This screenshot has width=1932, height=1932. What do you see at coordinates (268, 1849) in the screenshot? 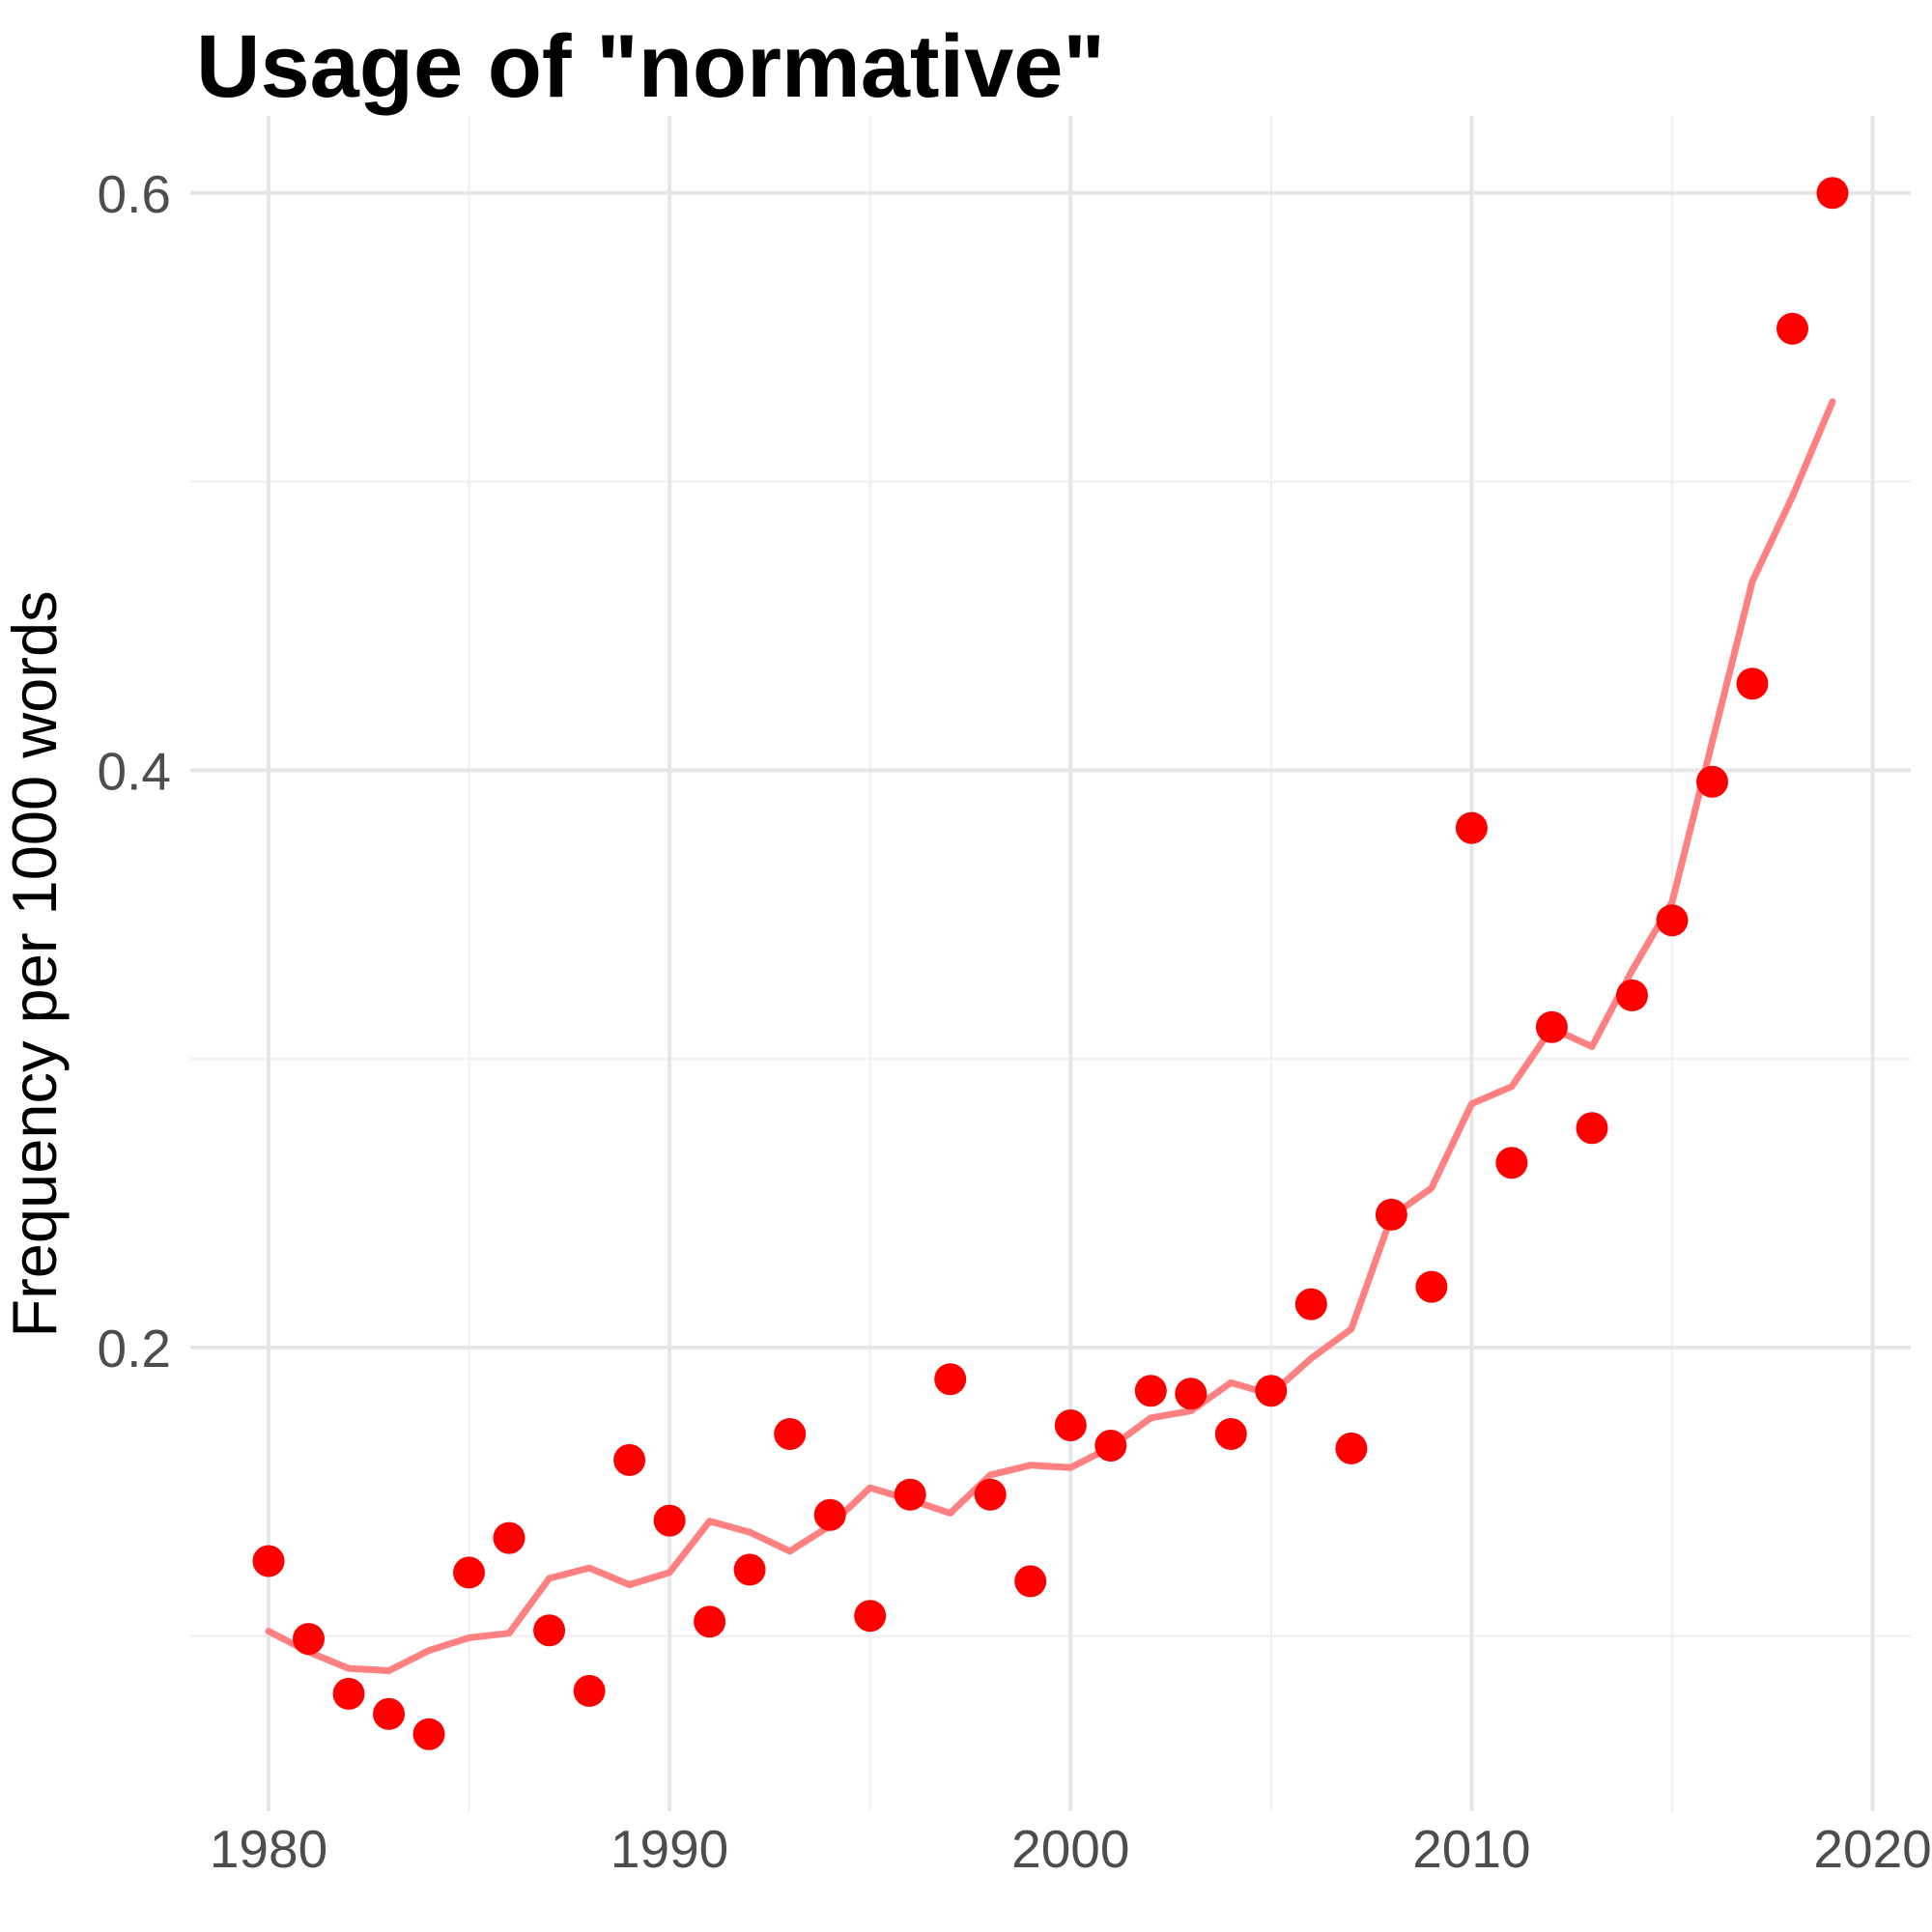
I see `x-tick-label: 1980` at bounding box center [268, 1849].